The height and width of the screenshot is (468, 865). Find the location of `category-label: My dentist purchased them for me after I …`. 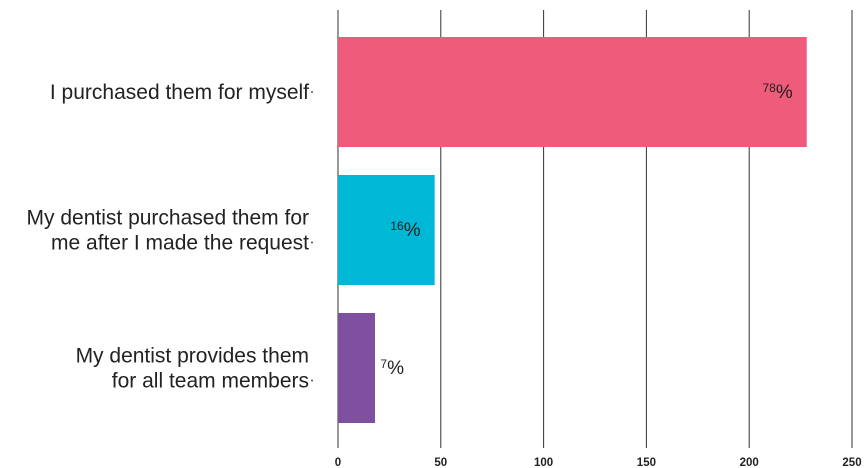

category-label: My dentist purchased them for me after I … is located at coordinates (168, 231).